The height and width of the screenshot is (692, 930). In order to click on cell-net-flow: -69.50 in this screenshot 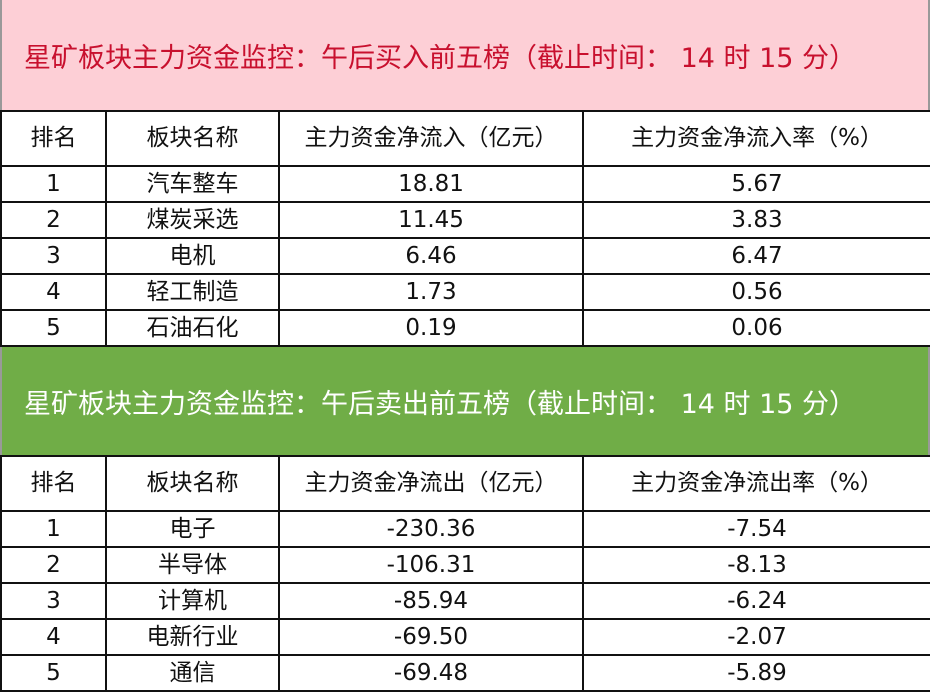, I will do `click(431, 637)`.